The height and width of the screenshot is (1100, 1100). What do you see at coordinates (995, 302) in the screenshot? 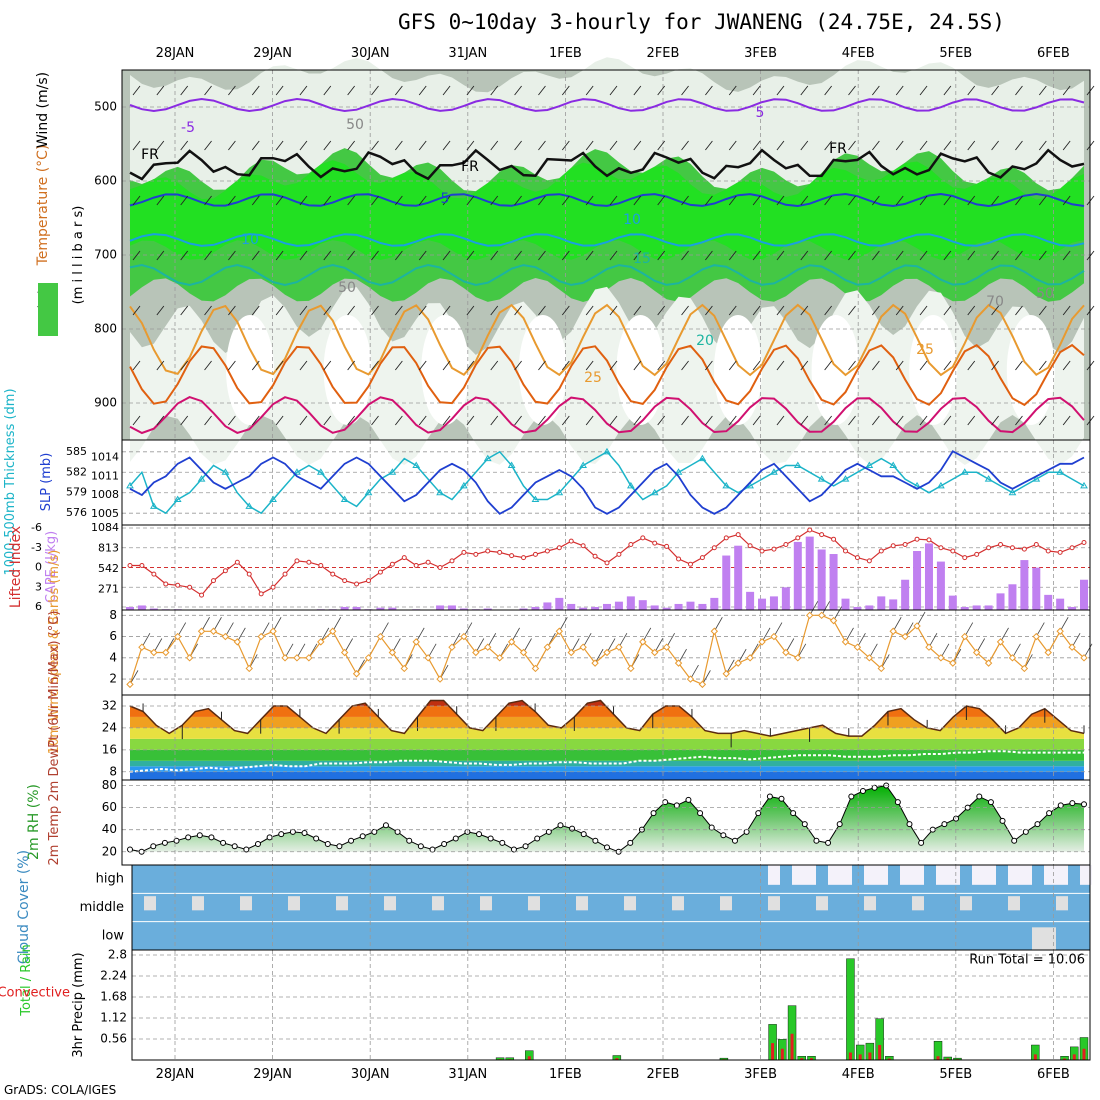
I see `contour-label: 70` at bounding box center [995, 302].